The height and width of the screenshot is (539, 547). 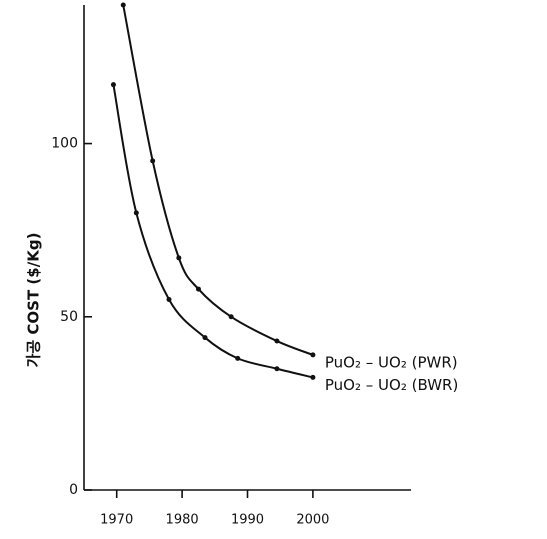 I want to click on x-tick-label: 2000, so click(x=312, y=520).